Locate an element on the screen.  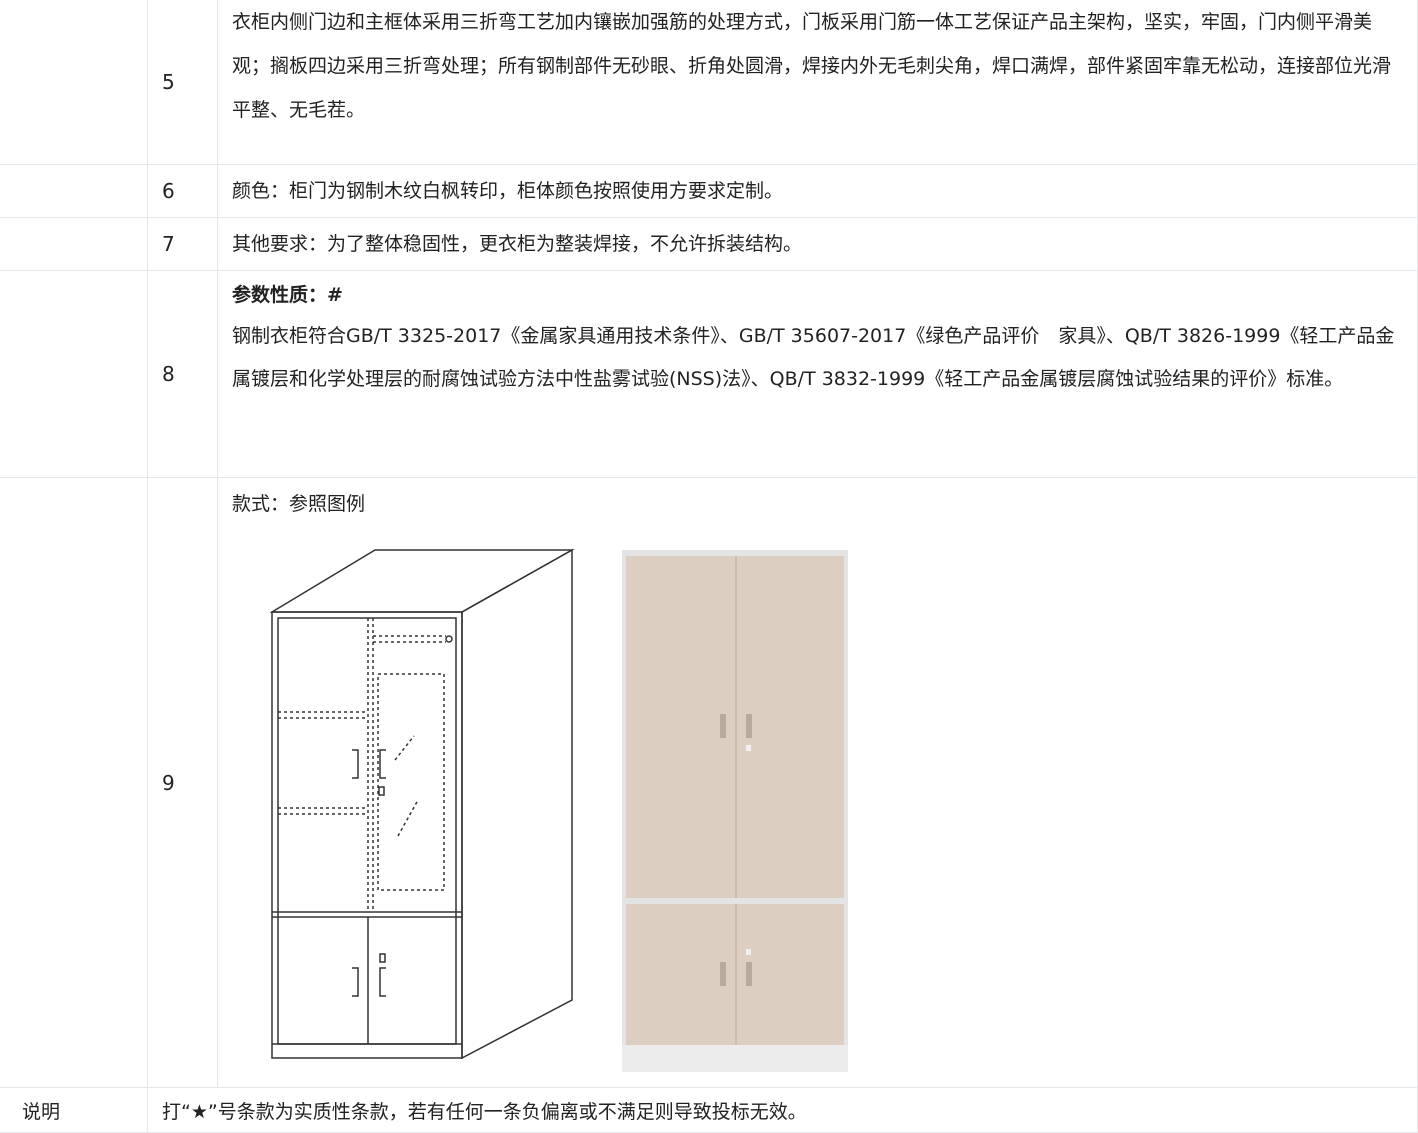
row-text: 款式：参照图例 is located at coordinates (299, 504).